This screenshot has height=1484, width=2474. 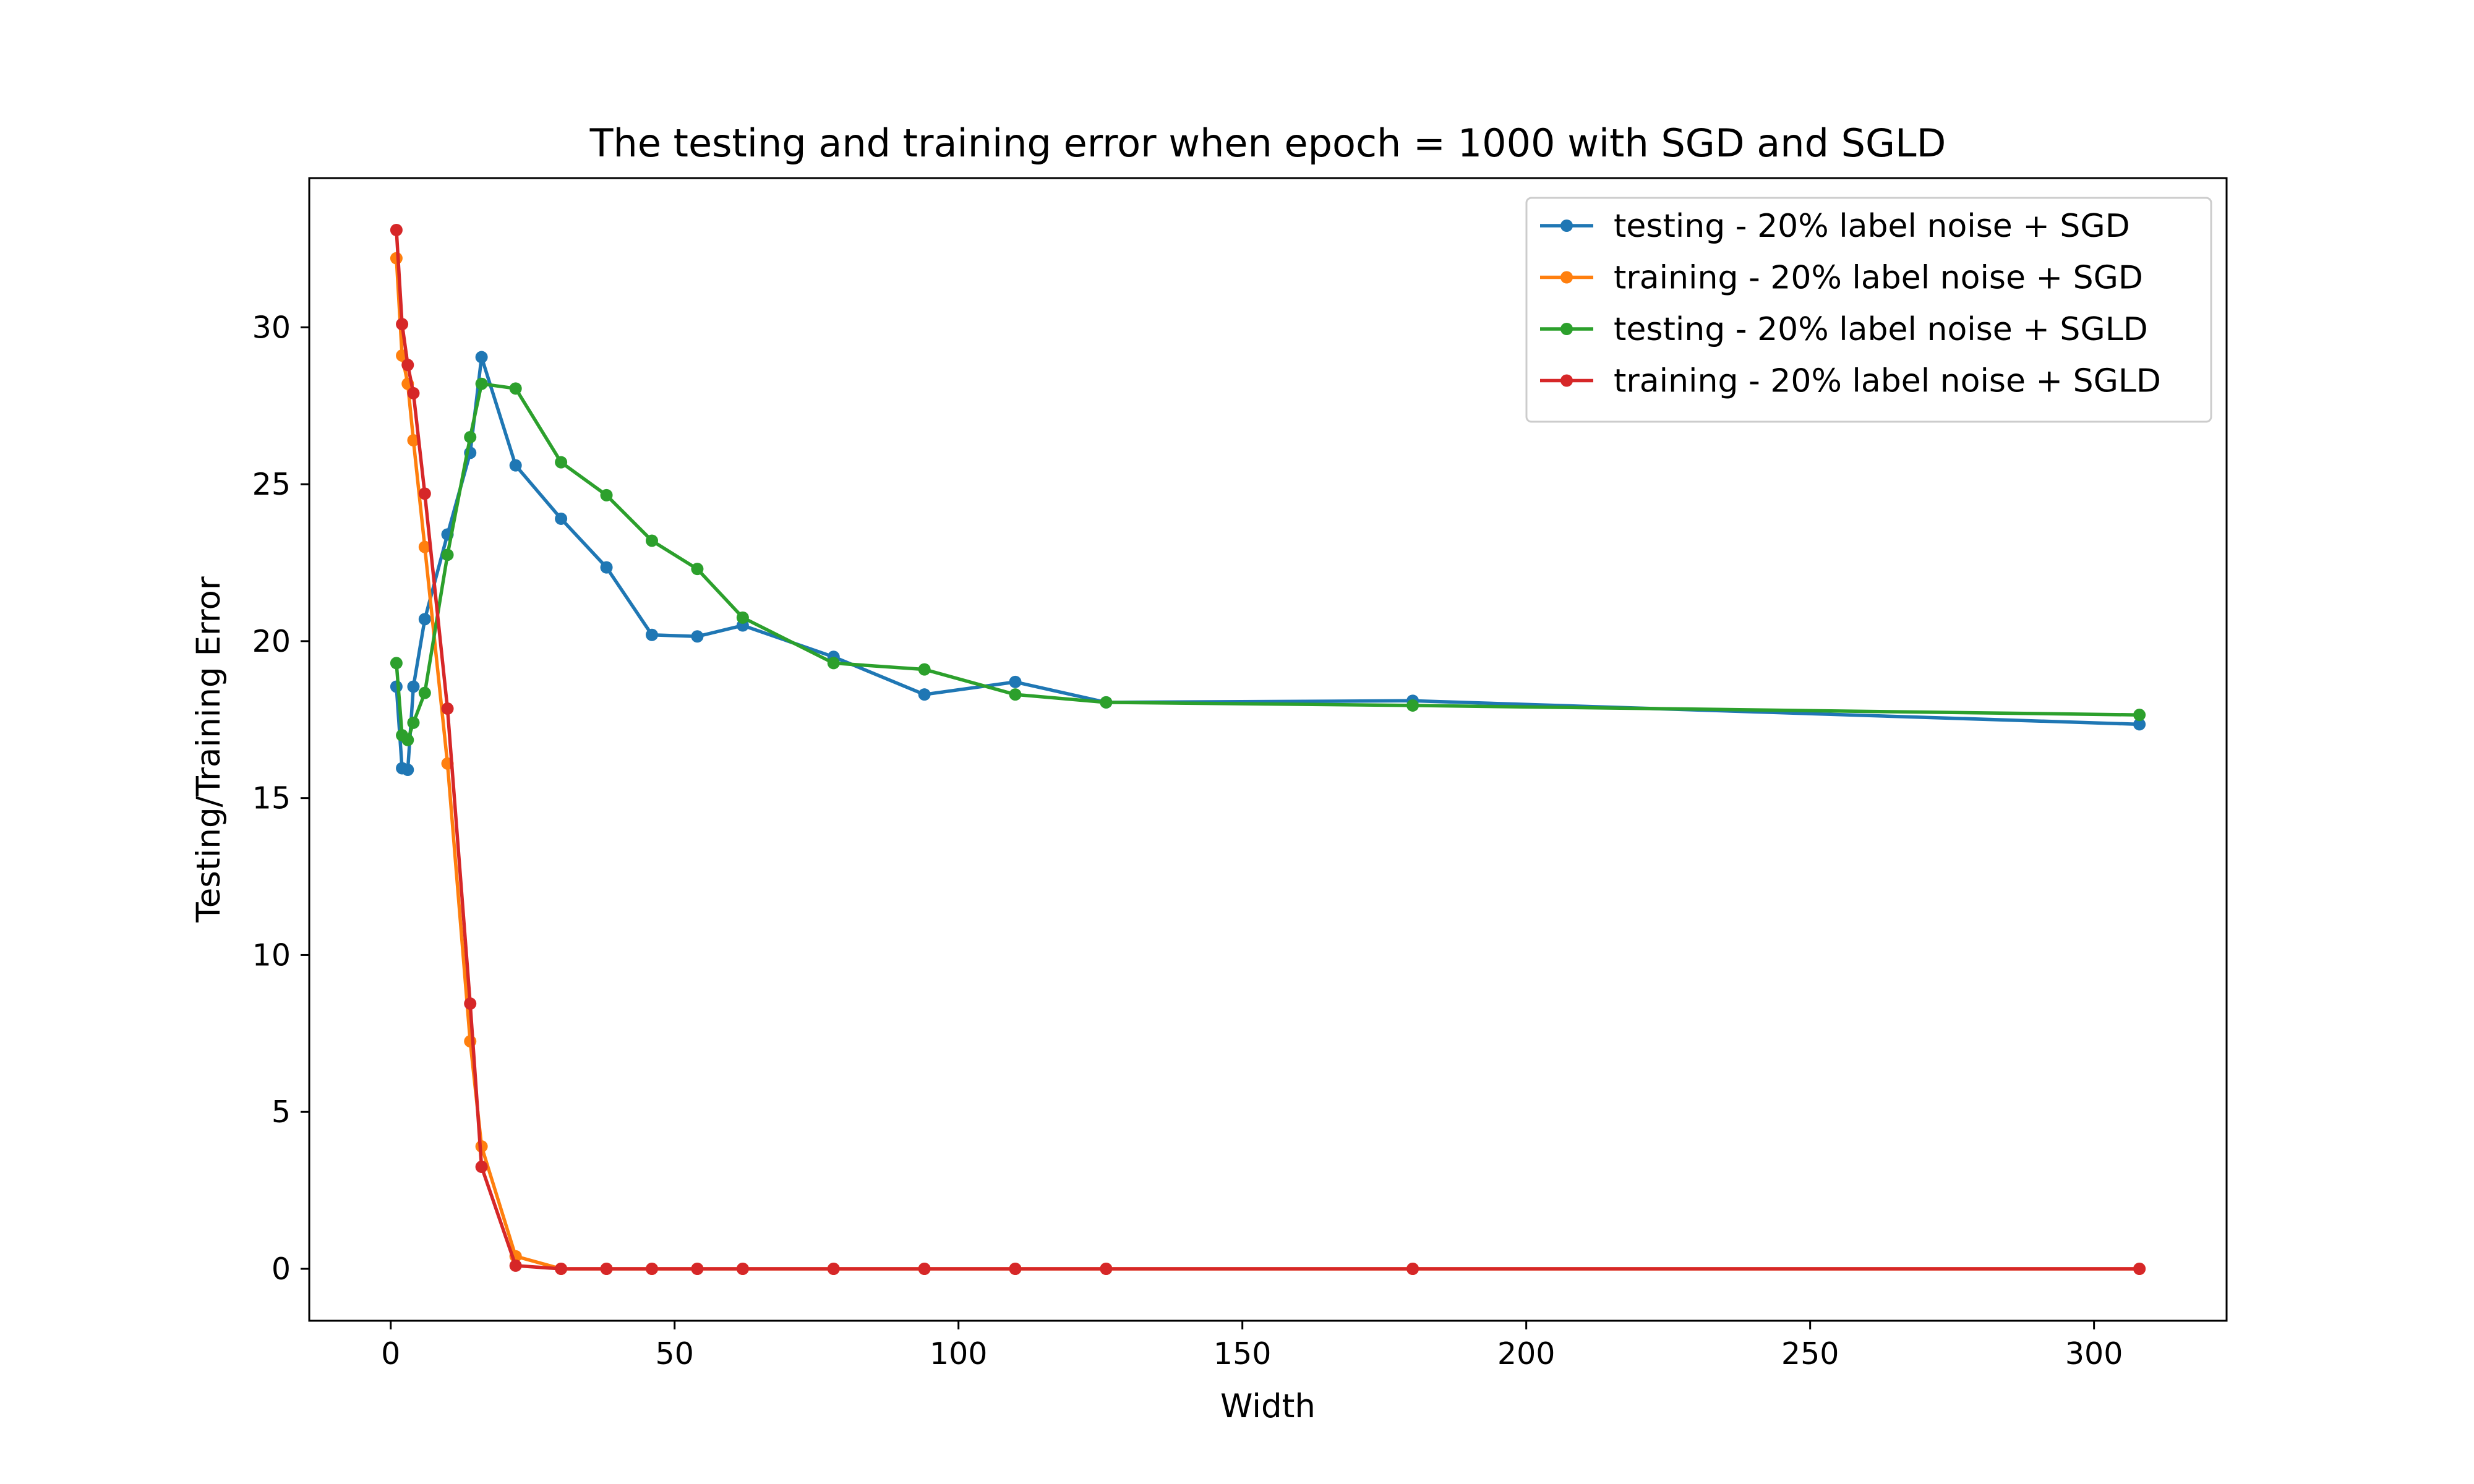 What do you see at coordinates (271, 641) in the screenshot?
I see `y-tick-label: 20` at bounding box center [271, 641].